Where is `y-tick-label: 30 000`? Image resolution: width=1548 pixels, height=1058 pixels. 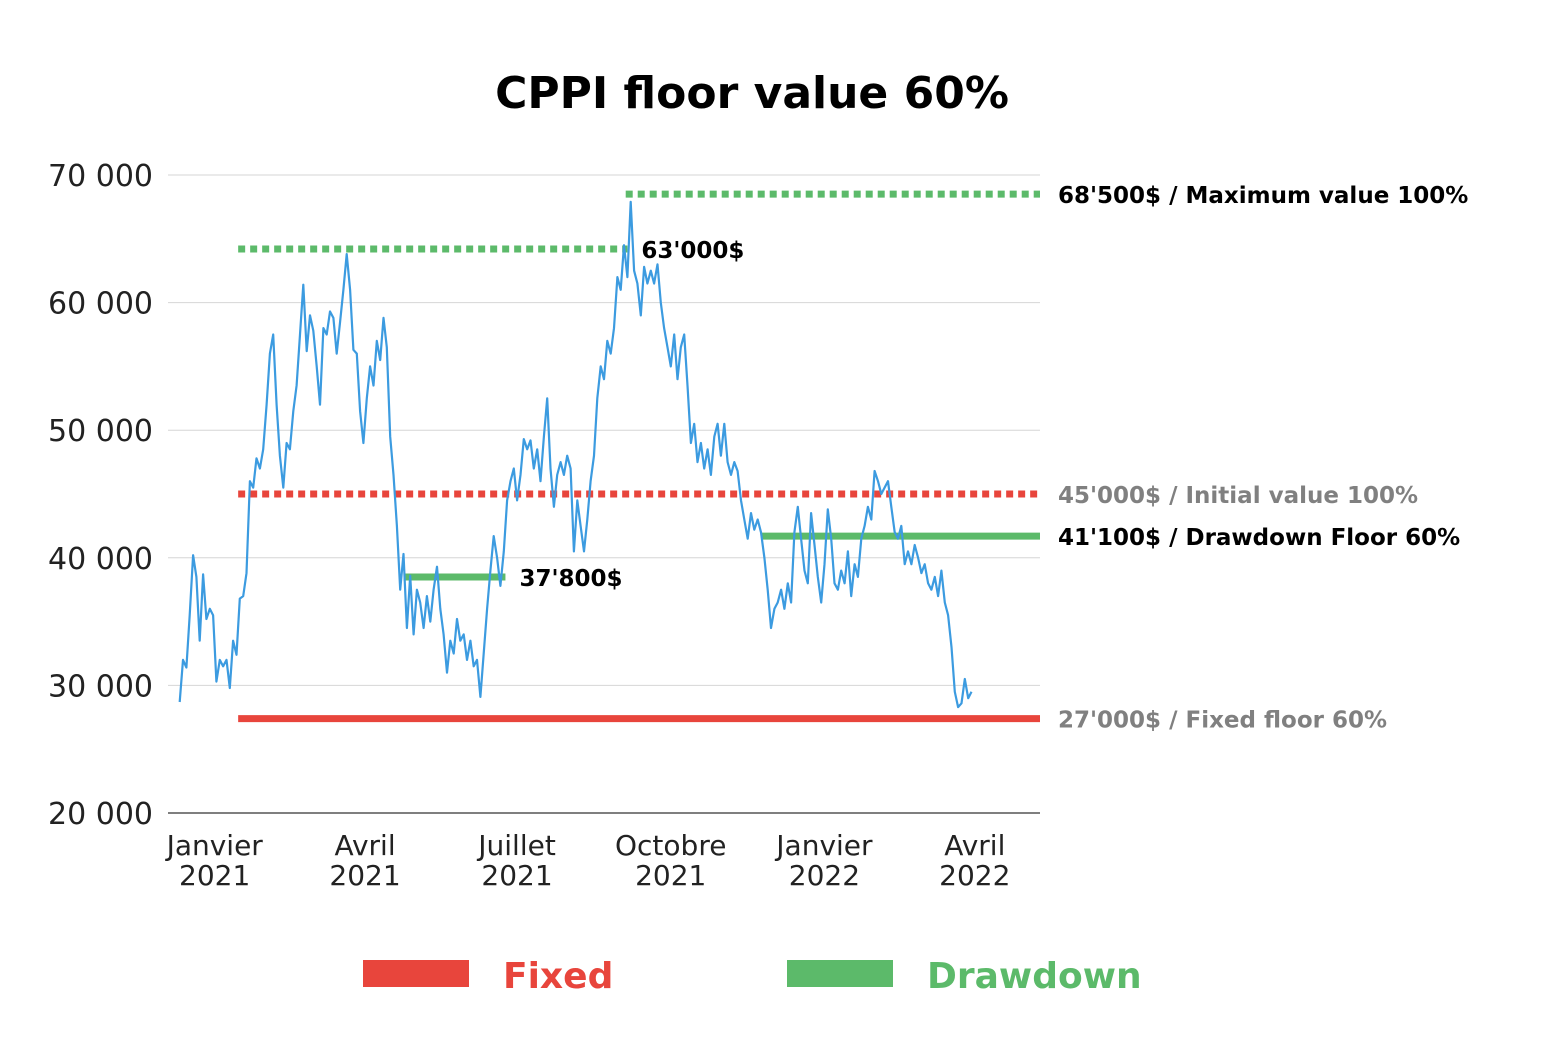 y-tick-label: 30 000 is located at coordinates (100, 686).